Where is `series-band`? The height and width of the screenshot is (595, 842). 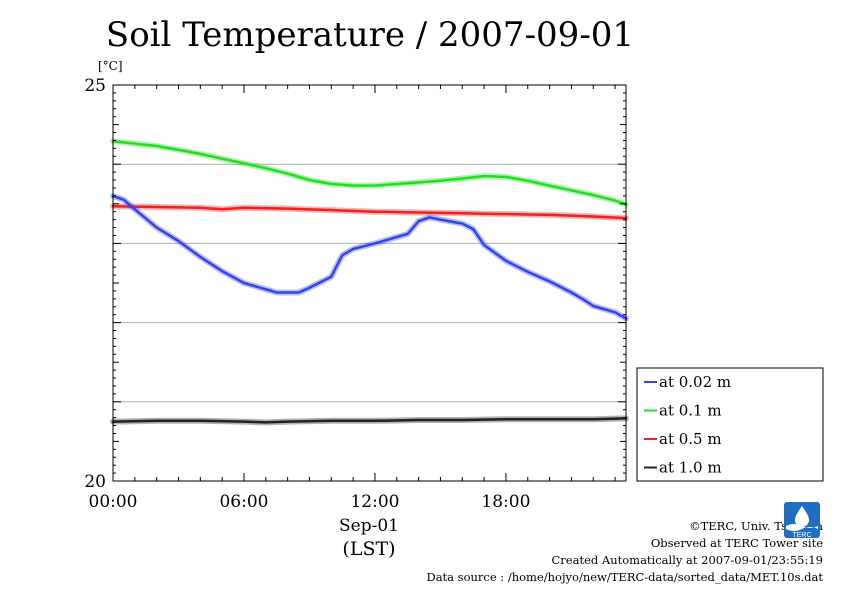
series-band is located at coordinates (369, 173).